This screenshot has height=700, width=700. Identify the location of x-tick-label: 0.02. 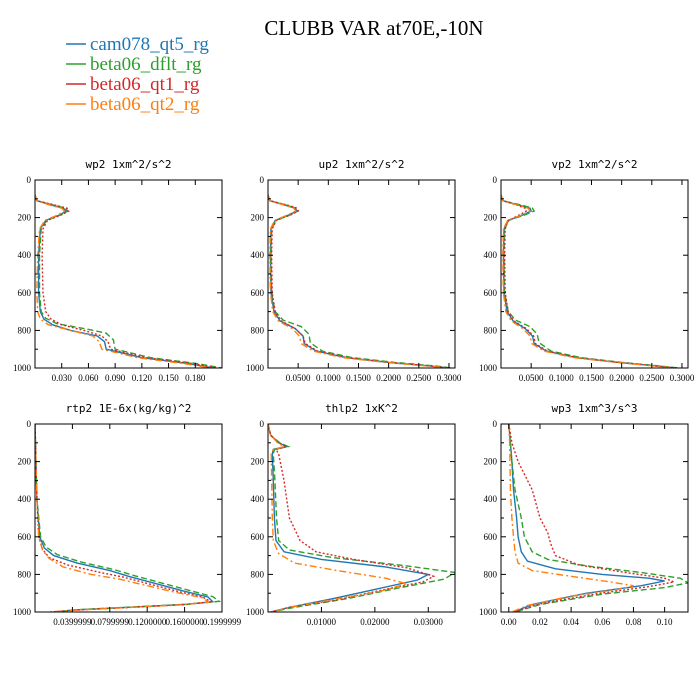
(540, 622).